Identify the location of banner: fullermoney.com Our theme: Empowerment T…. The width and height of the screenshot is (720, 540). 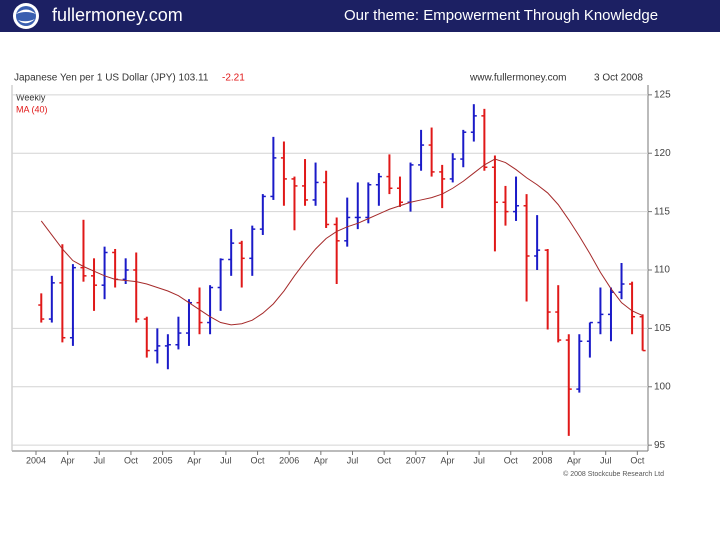
(360, 16).